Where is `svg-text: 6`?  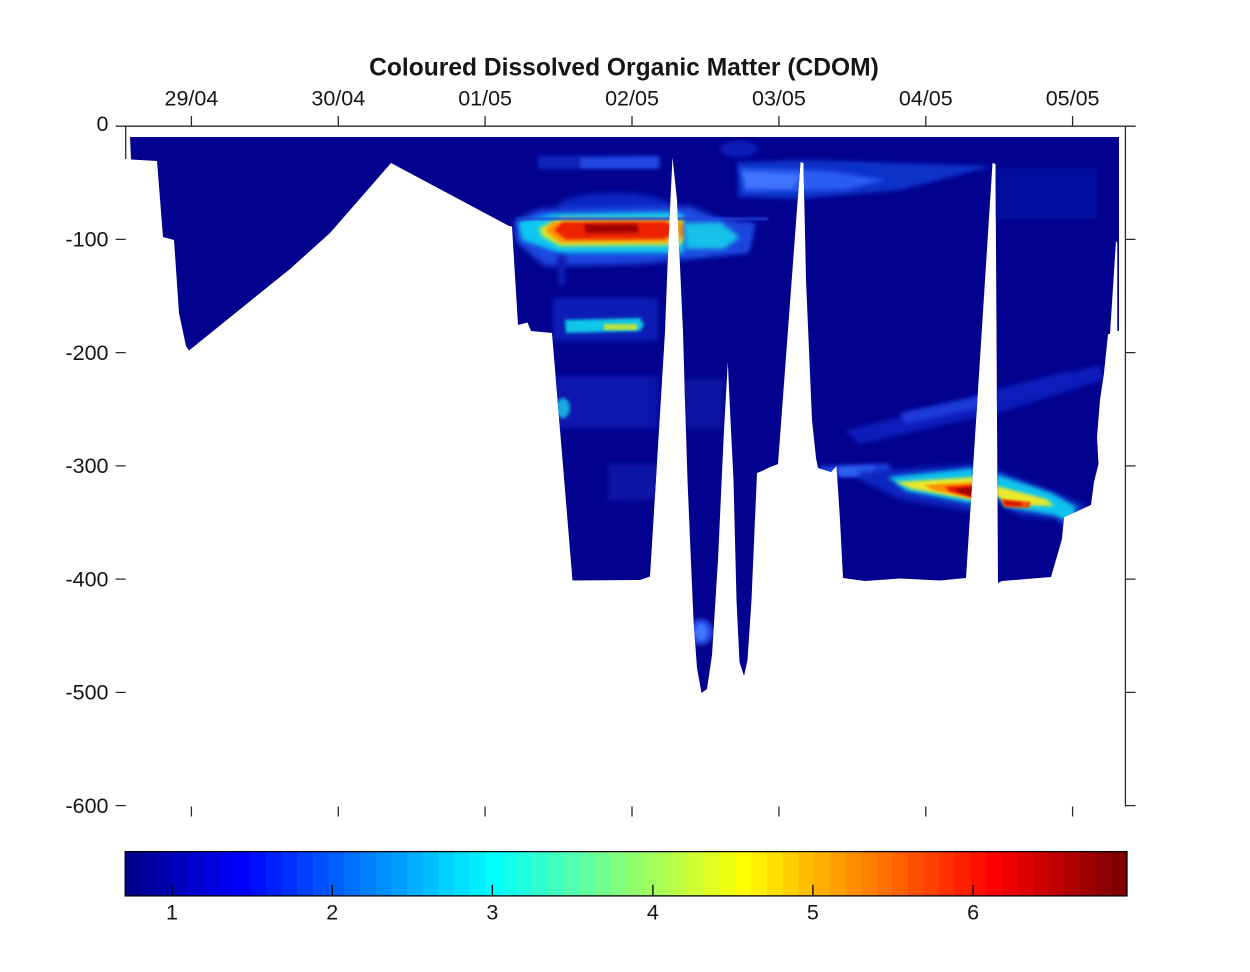 svg-text: 6 is located at coordinates (973, 913).